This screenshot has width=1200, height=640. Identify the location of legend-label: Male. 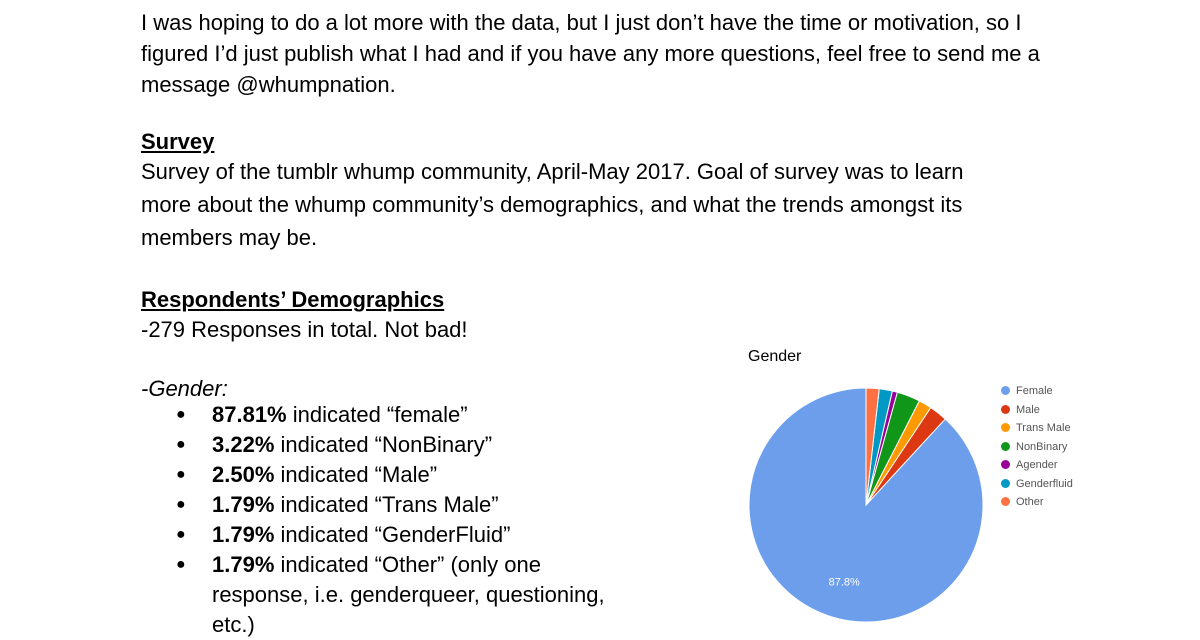
(1028, 409).